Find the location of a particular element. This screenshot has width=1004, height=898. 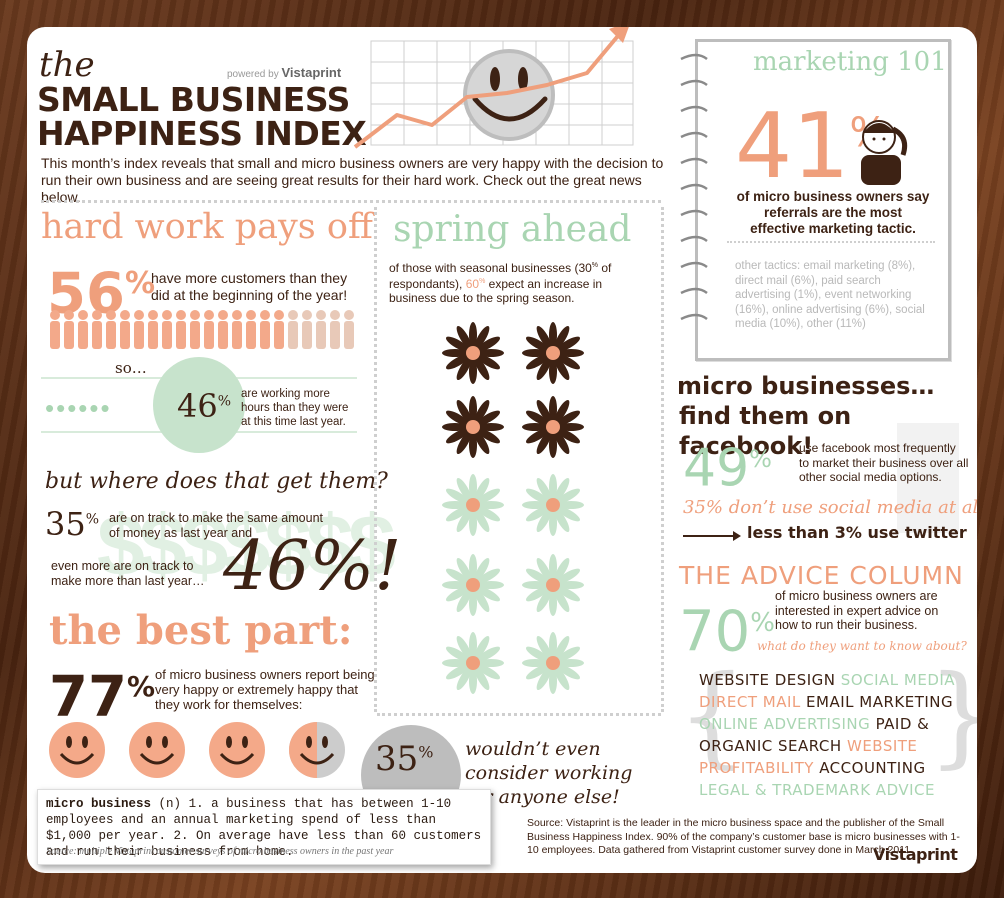

brace-left: { is located at coordinates (712, 715).